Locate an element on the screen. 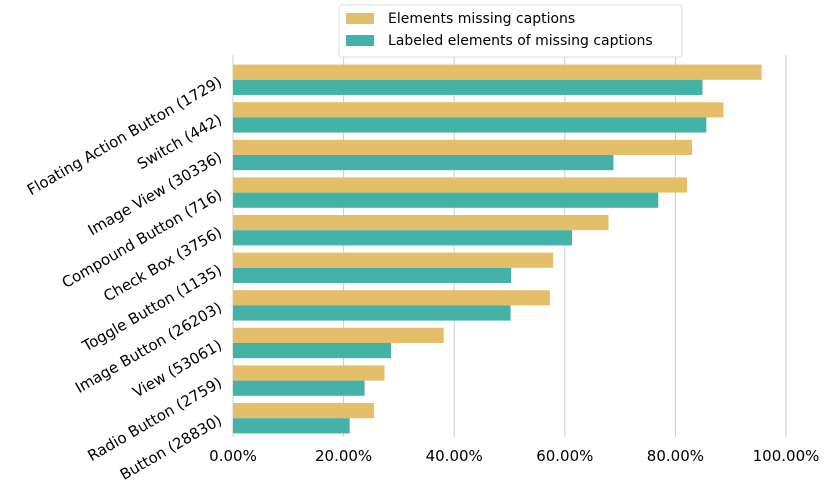 Image resolution: width=831 pixels, height=498 pixels. legend-box is located at coordinates (510, 31).